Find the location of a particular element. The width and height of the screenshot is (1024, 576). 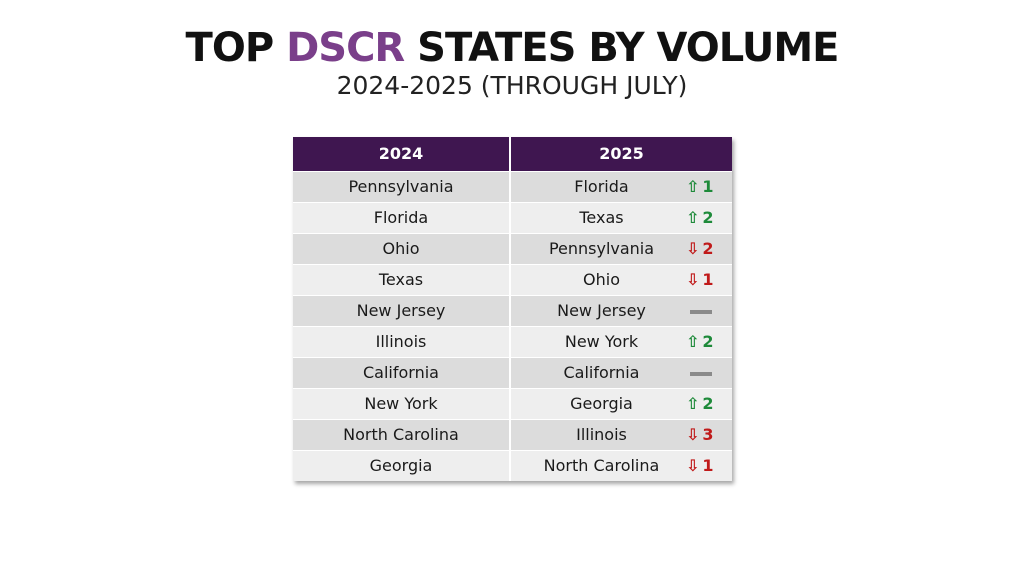

table-header: 2024 2025 is located at coordinates (512, 154).